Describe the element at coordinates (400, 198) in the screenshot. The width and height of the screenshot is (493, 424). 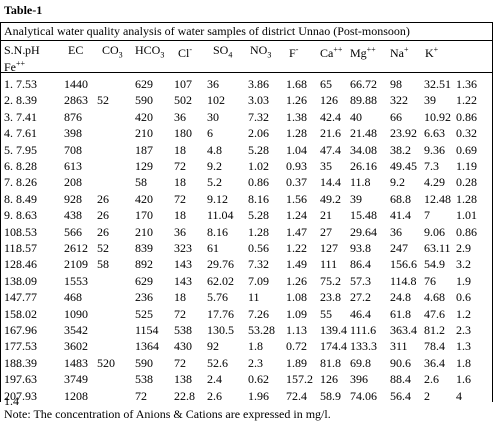
I see `cell: 68.8` at that location.